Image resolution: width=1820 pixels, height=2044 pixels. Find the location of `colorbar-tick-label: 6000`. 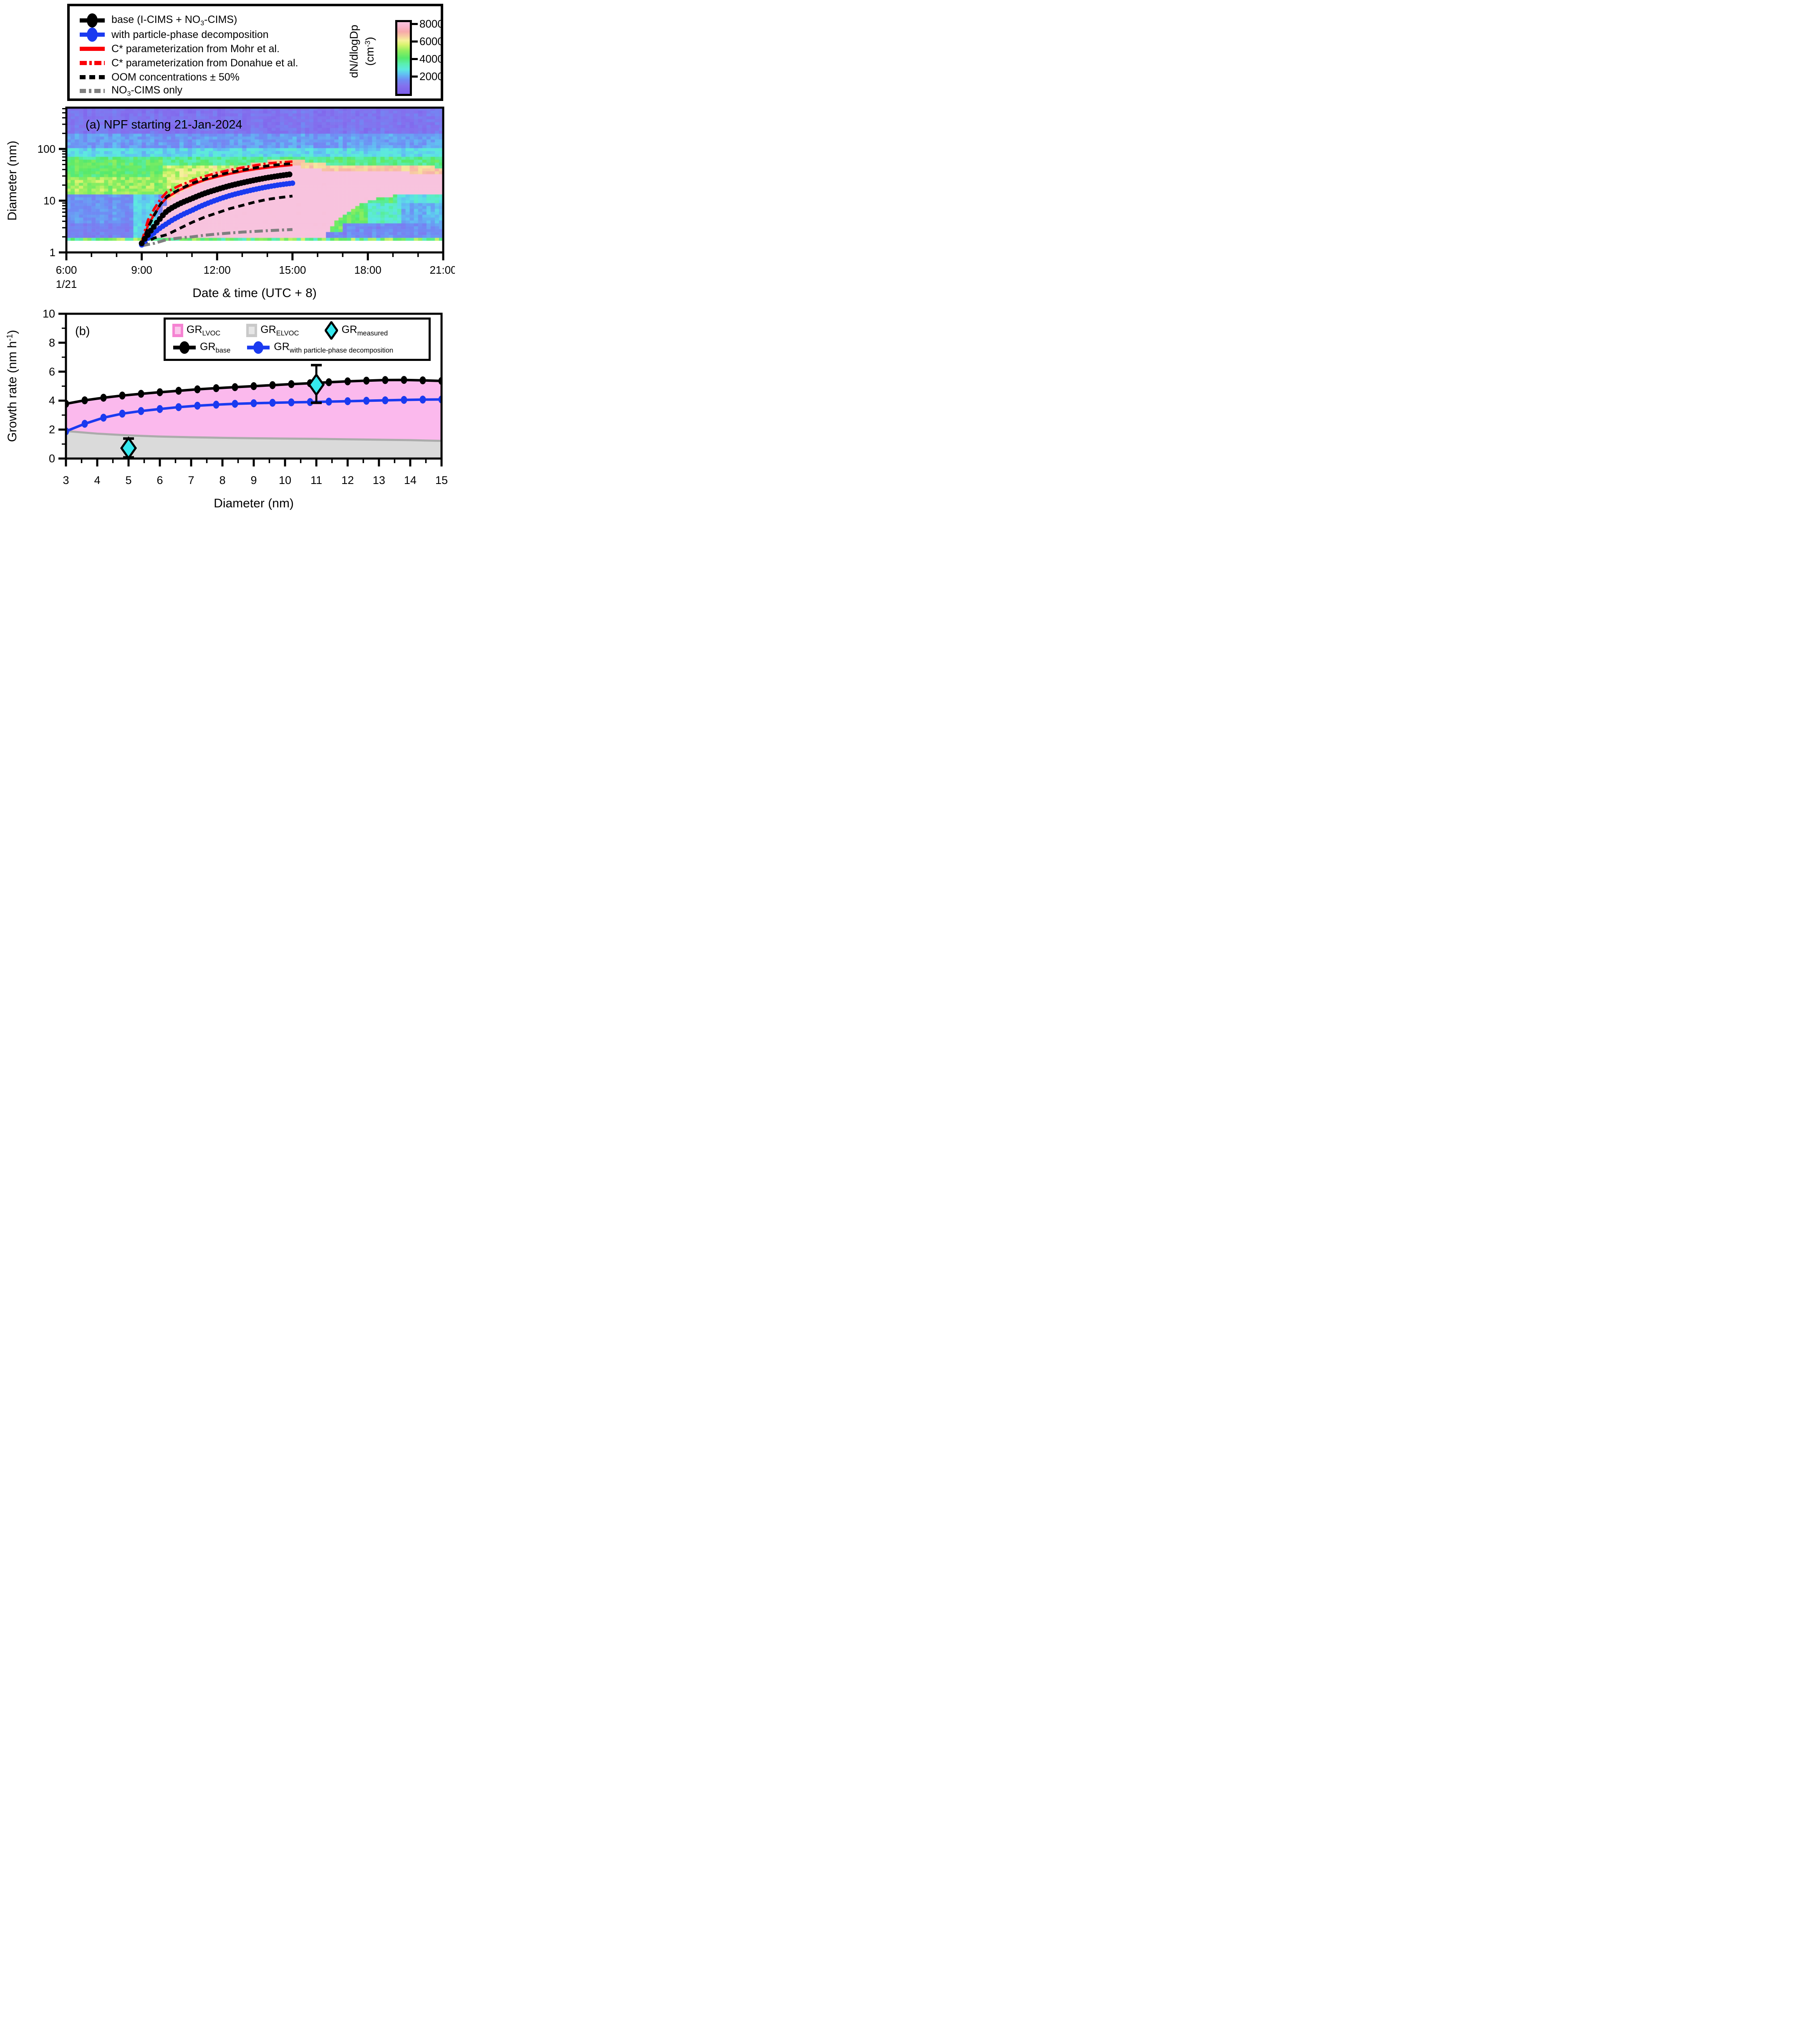

colorbar-tick-label: 6000 is located at coordinates (431, 41).